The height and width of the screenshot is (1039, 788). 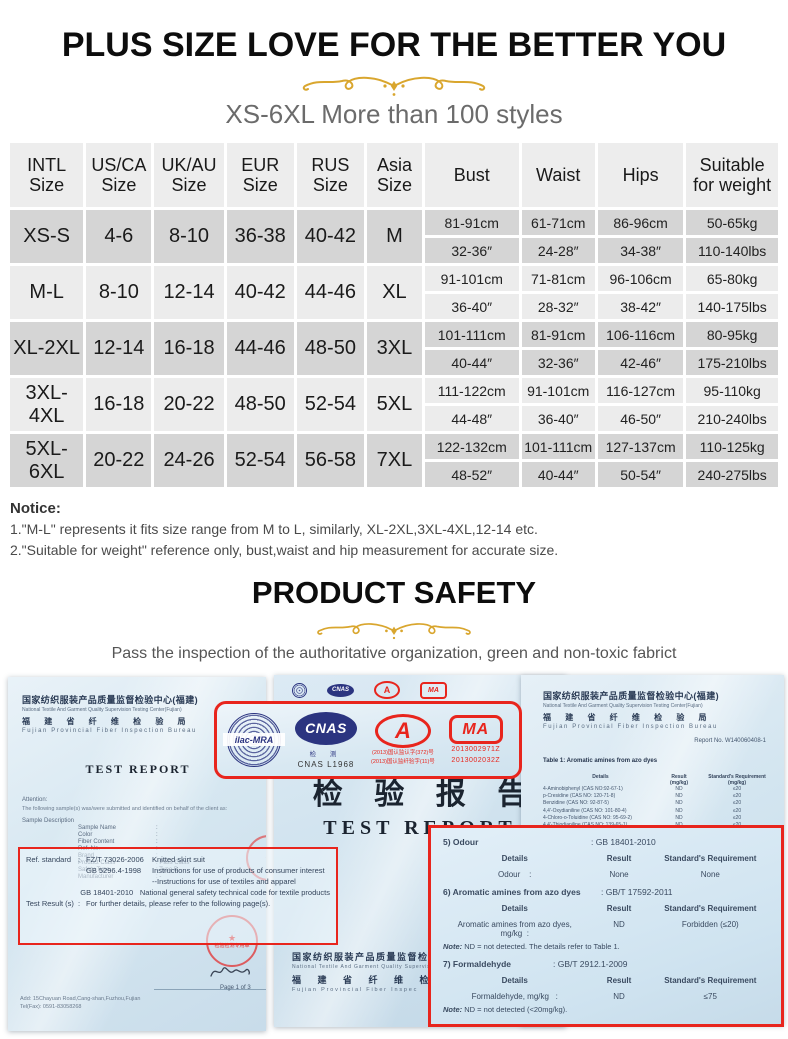 What do you see at coordinates (732, 222) in the screenshot?
I see `cell-weight-kg: 50-65kg` at bounding box center [732, 222].